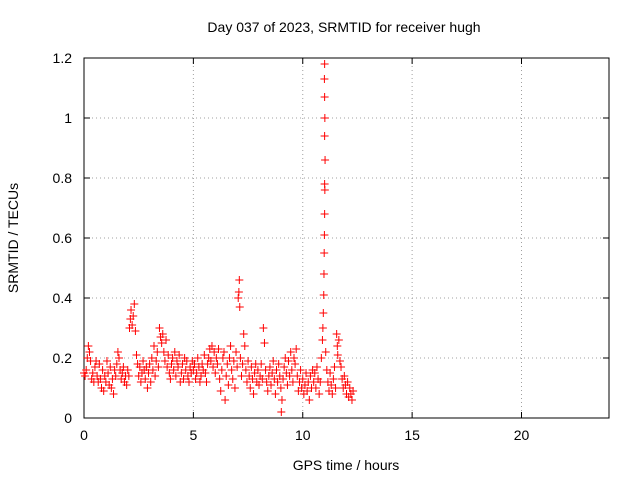 This screenshot has height=480, width=640. What do you see at coordinates (346, 465) in the screenshot?
I see `x-axis-label: GPS time / hours` at bounding box center [346, 465].